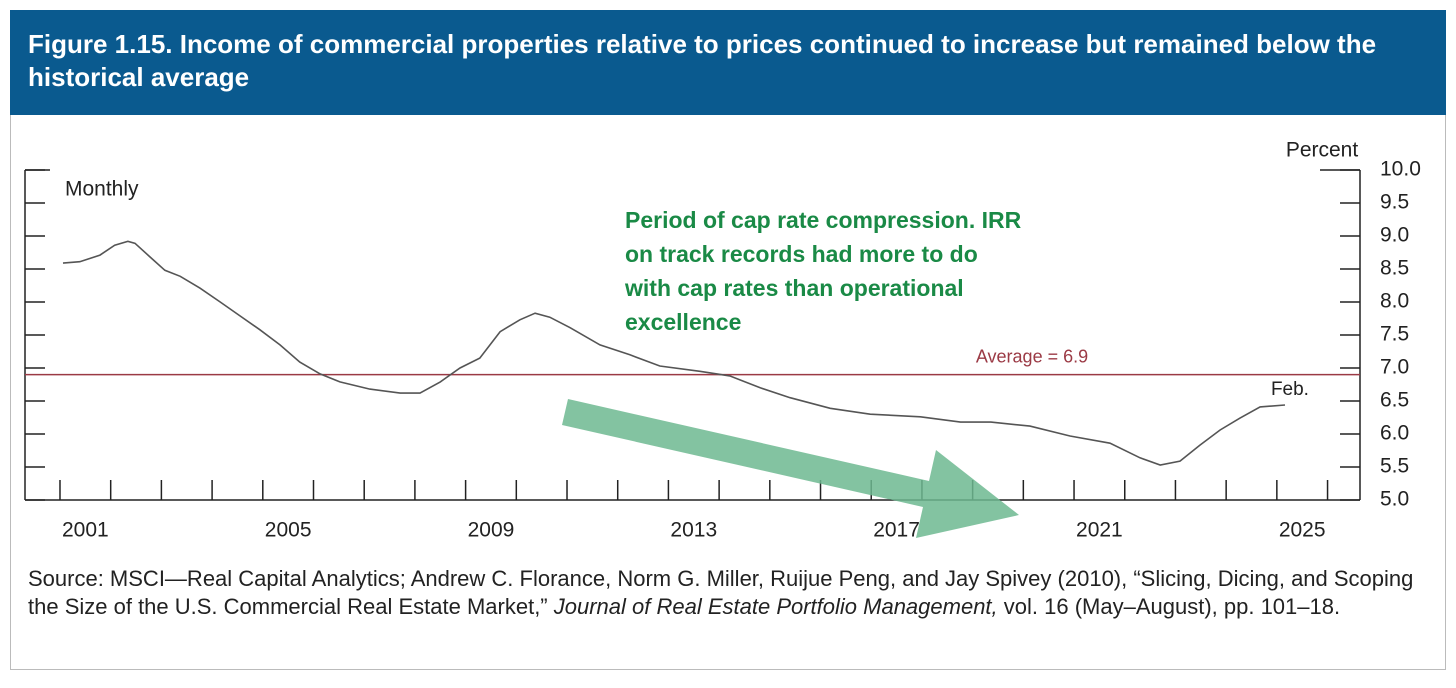 This screenshot has height=688, width=1456. I want to click on x-tick-label: 2005, so click(288, 530).